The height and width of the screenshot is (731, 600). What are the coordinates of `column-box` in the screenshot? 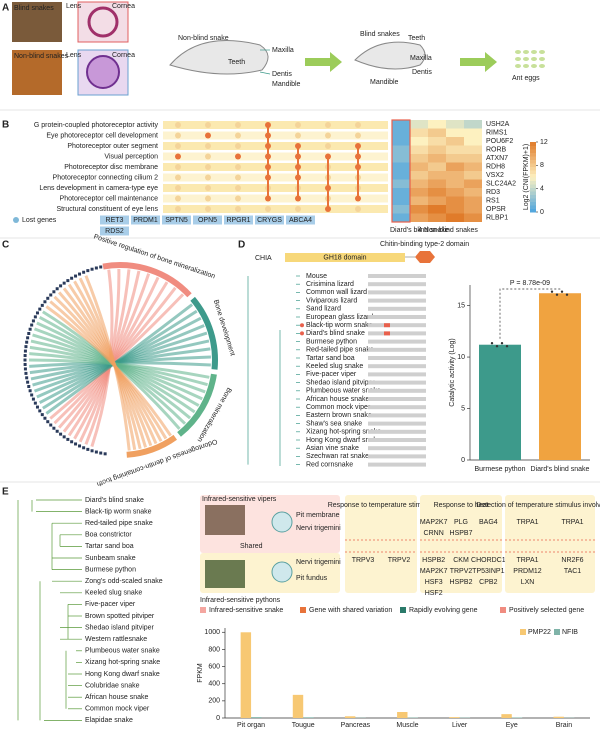 It's located at (550, 544).